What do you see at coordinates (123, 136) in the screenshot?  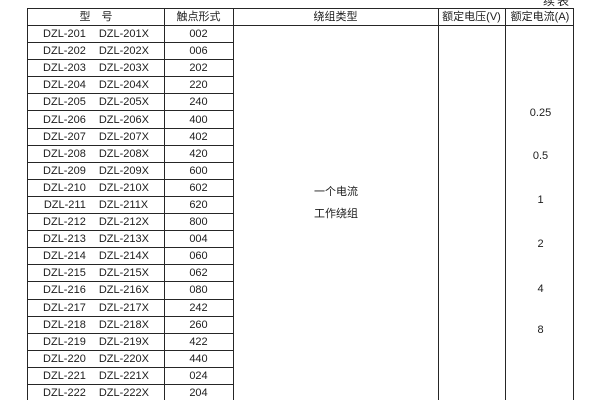 I see `model-number-x: DZL-207X` at bounding box center [123, 136].